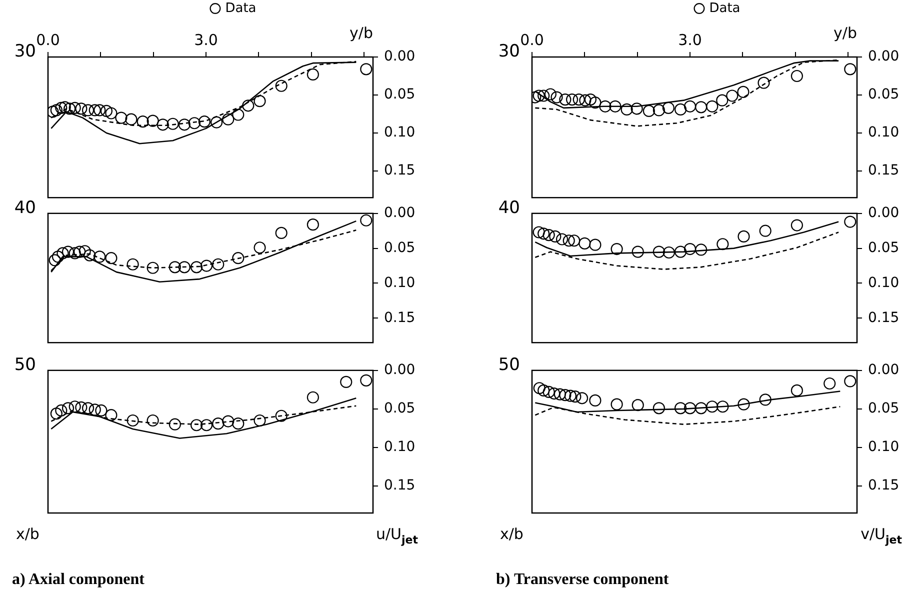  What do you see at coordinates (48, 39) in the screenshot?
I see `x-tick-label: 0.0` at bounding box center [48, 39].